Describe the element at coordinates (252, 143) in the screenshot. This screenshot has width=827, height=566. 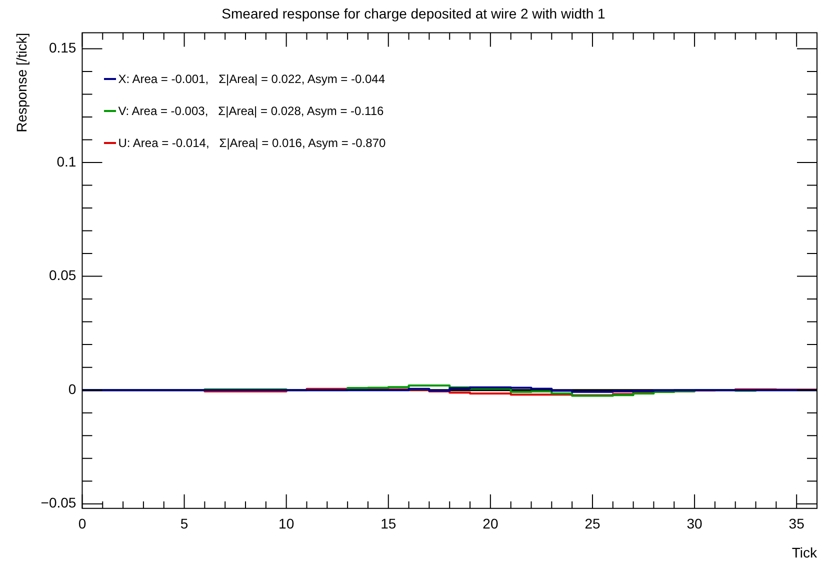
I see `legend-label: U: Area = -0.014, Σ|Area| = 0.016, Asym = -0.870` at that location.